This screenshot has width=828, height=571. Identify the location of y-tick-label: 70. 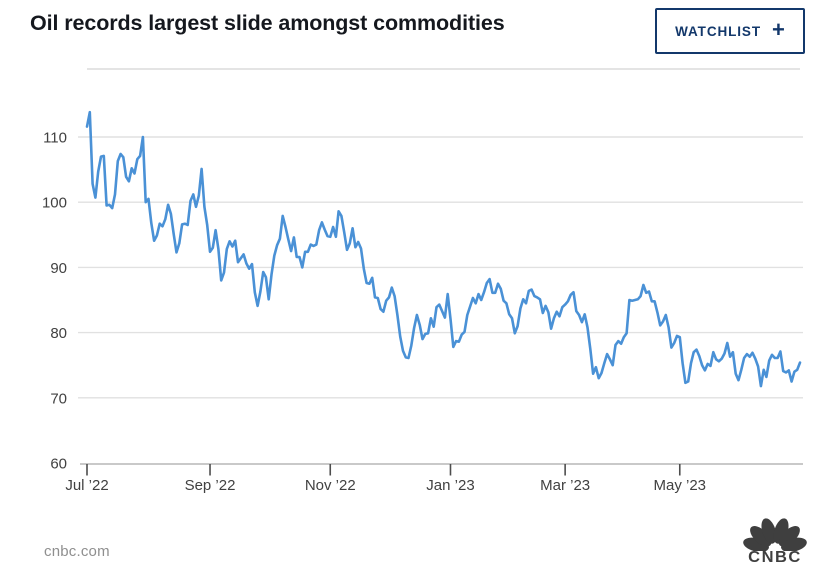
(58, 398).